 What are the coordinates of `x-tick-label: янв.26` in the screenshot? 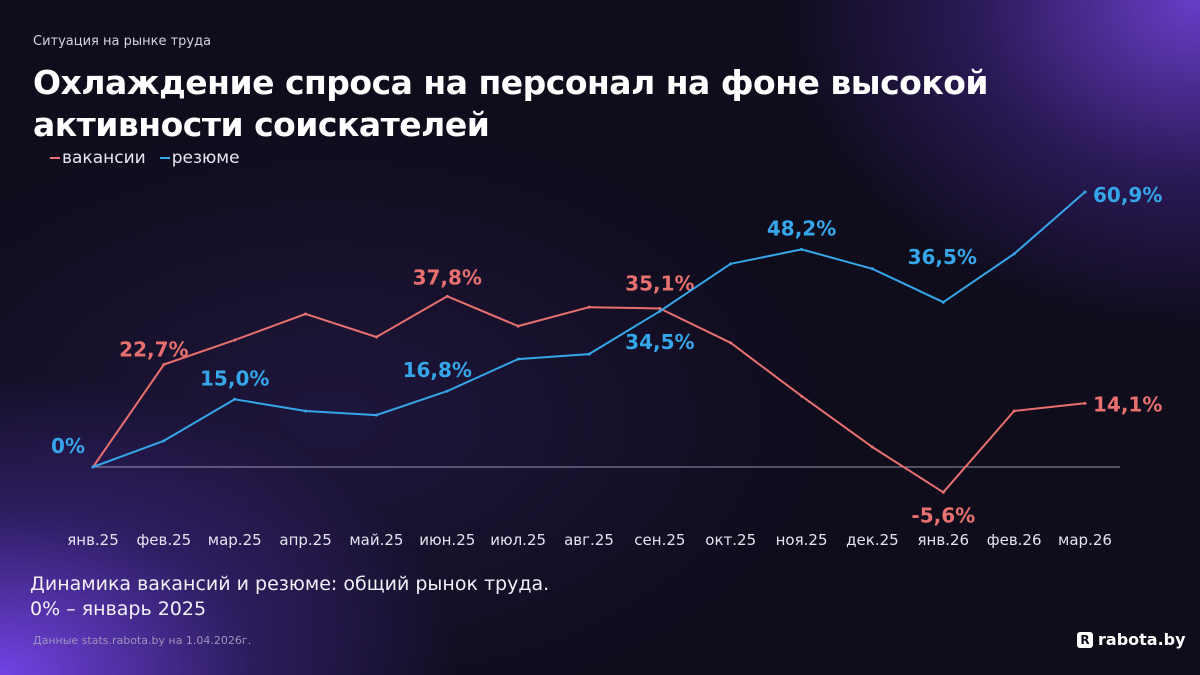 It's located at (944, 540).